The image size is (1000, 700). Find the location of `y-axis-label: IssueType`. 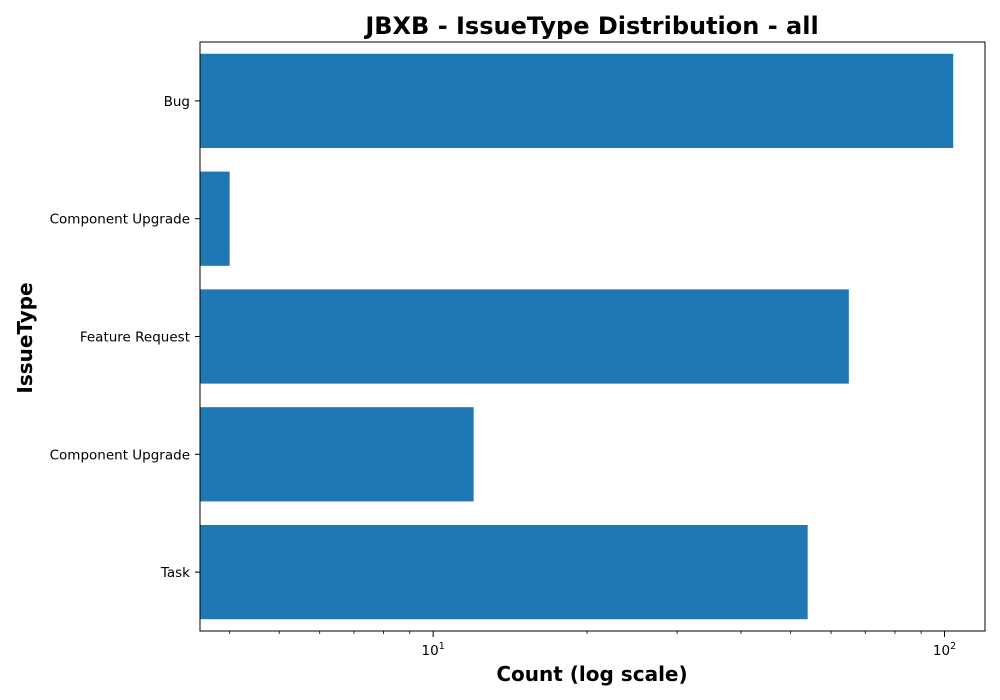

y-axis-label: IssueType is located at coordinates (25, 337).